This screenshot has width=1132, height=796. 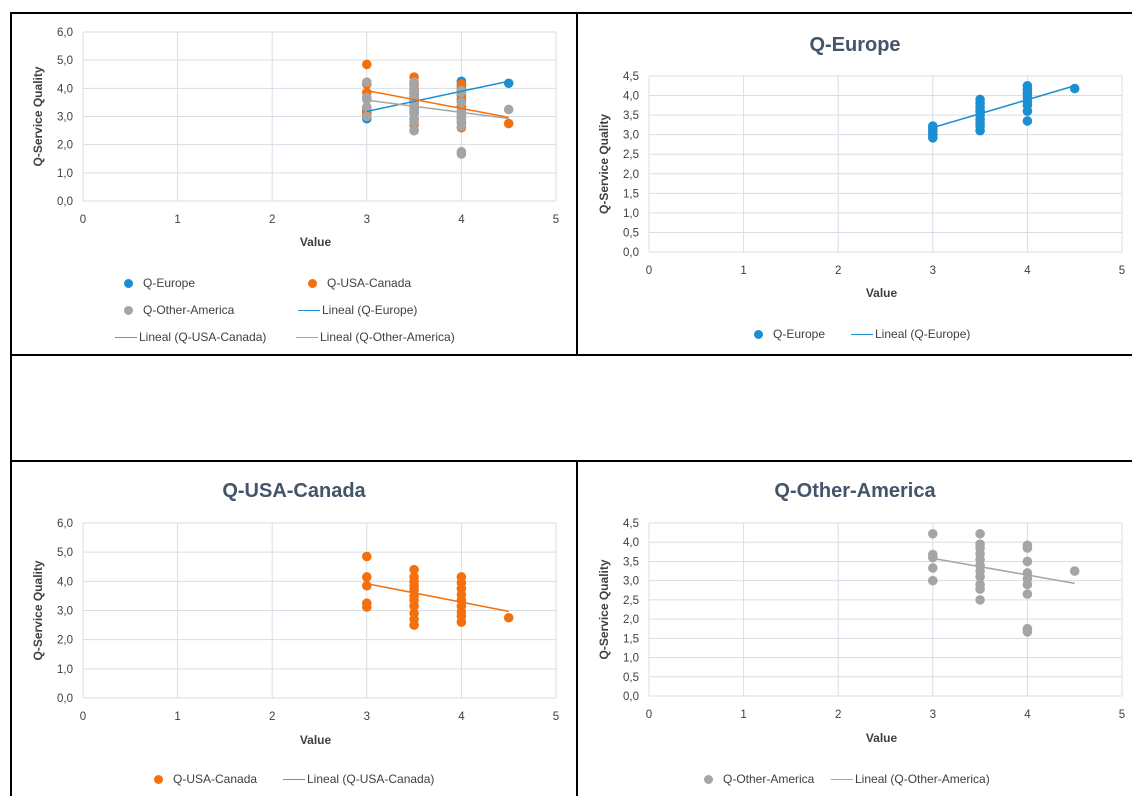 I want to click on chart-title: Q-Europe, so click(x=854, y=45).